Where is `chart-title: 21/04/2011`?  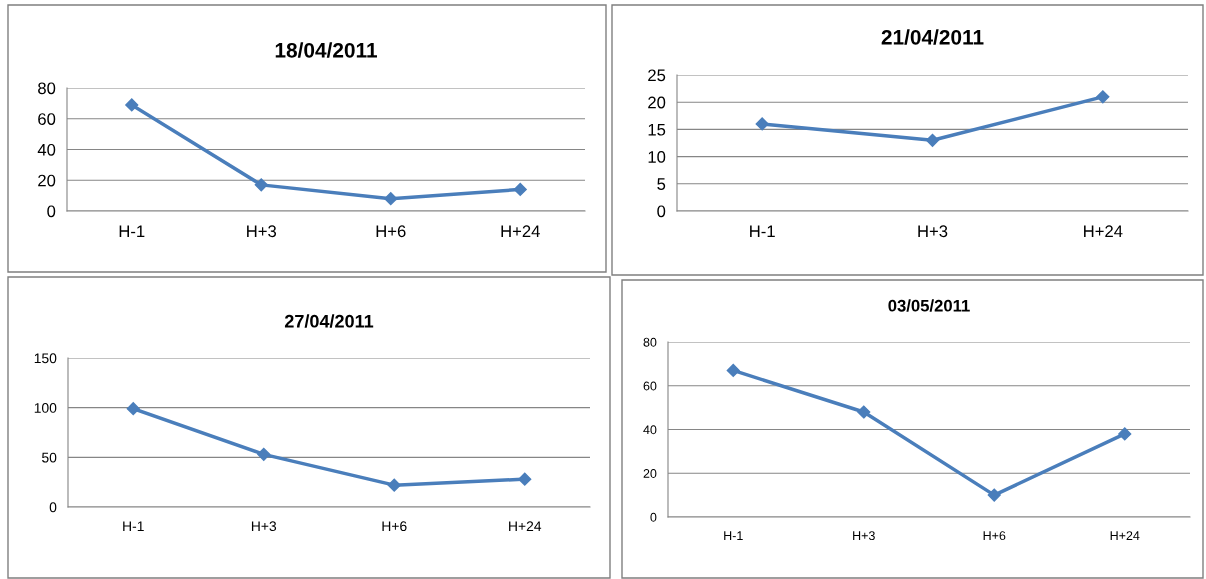 chart-title: 21/04/2011 is located at coordinates (932, 37).